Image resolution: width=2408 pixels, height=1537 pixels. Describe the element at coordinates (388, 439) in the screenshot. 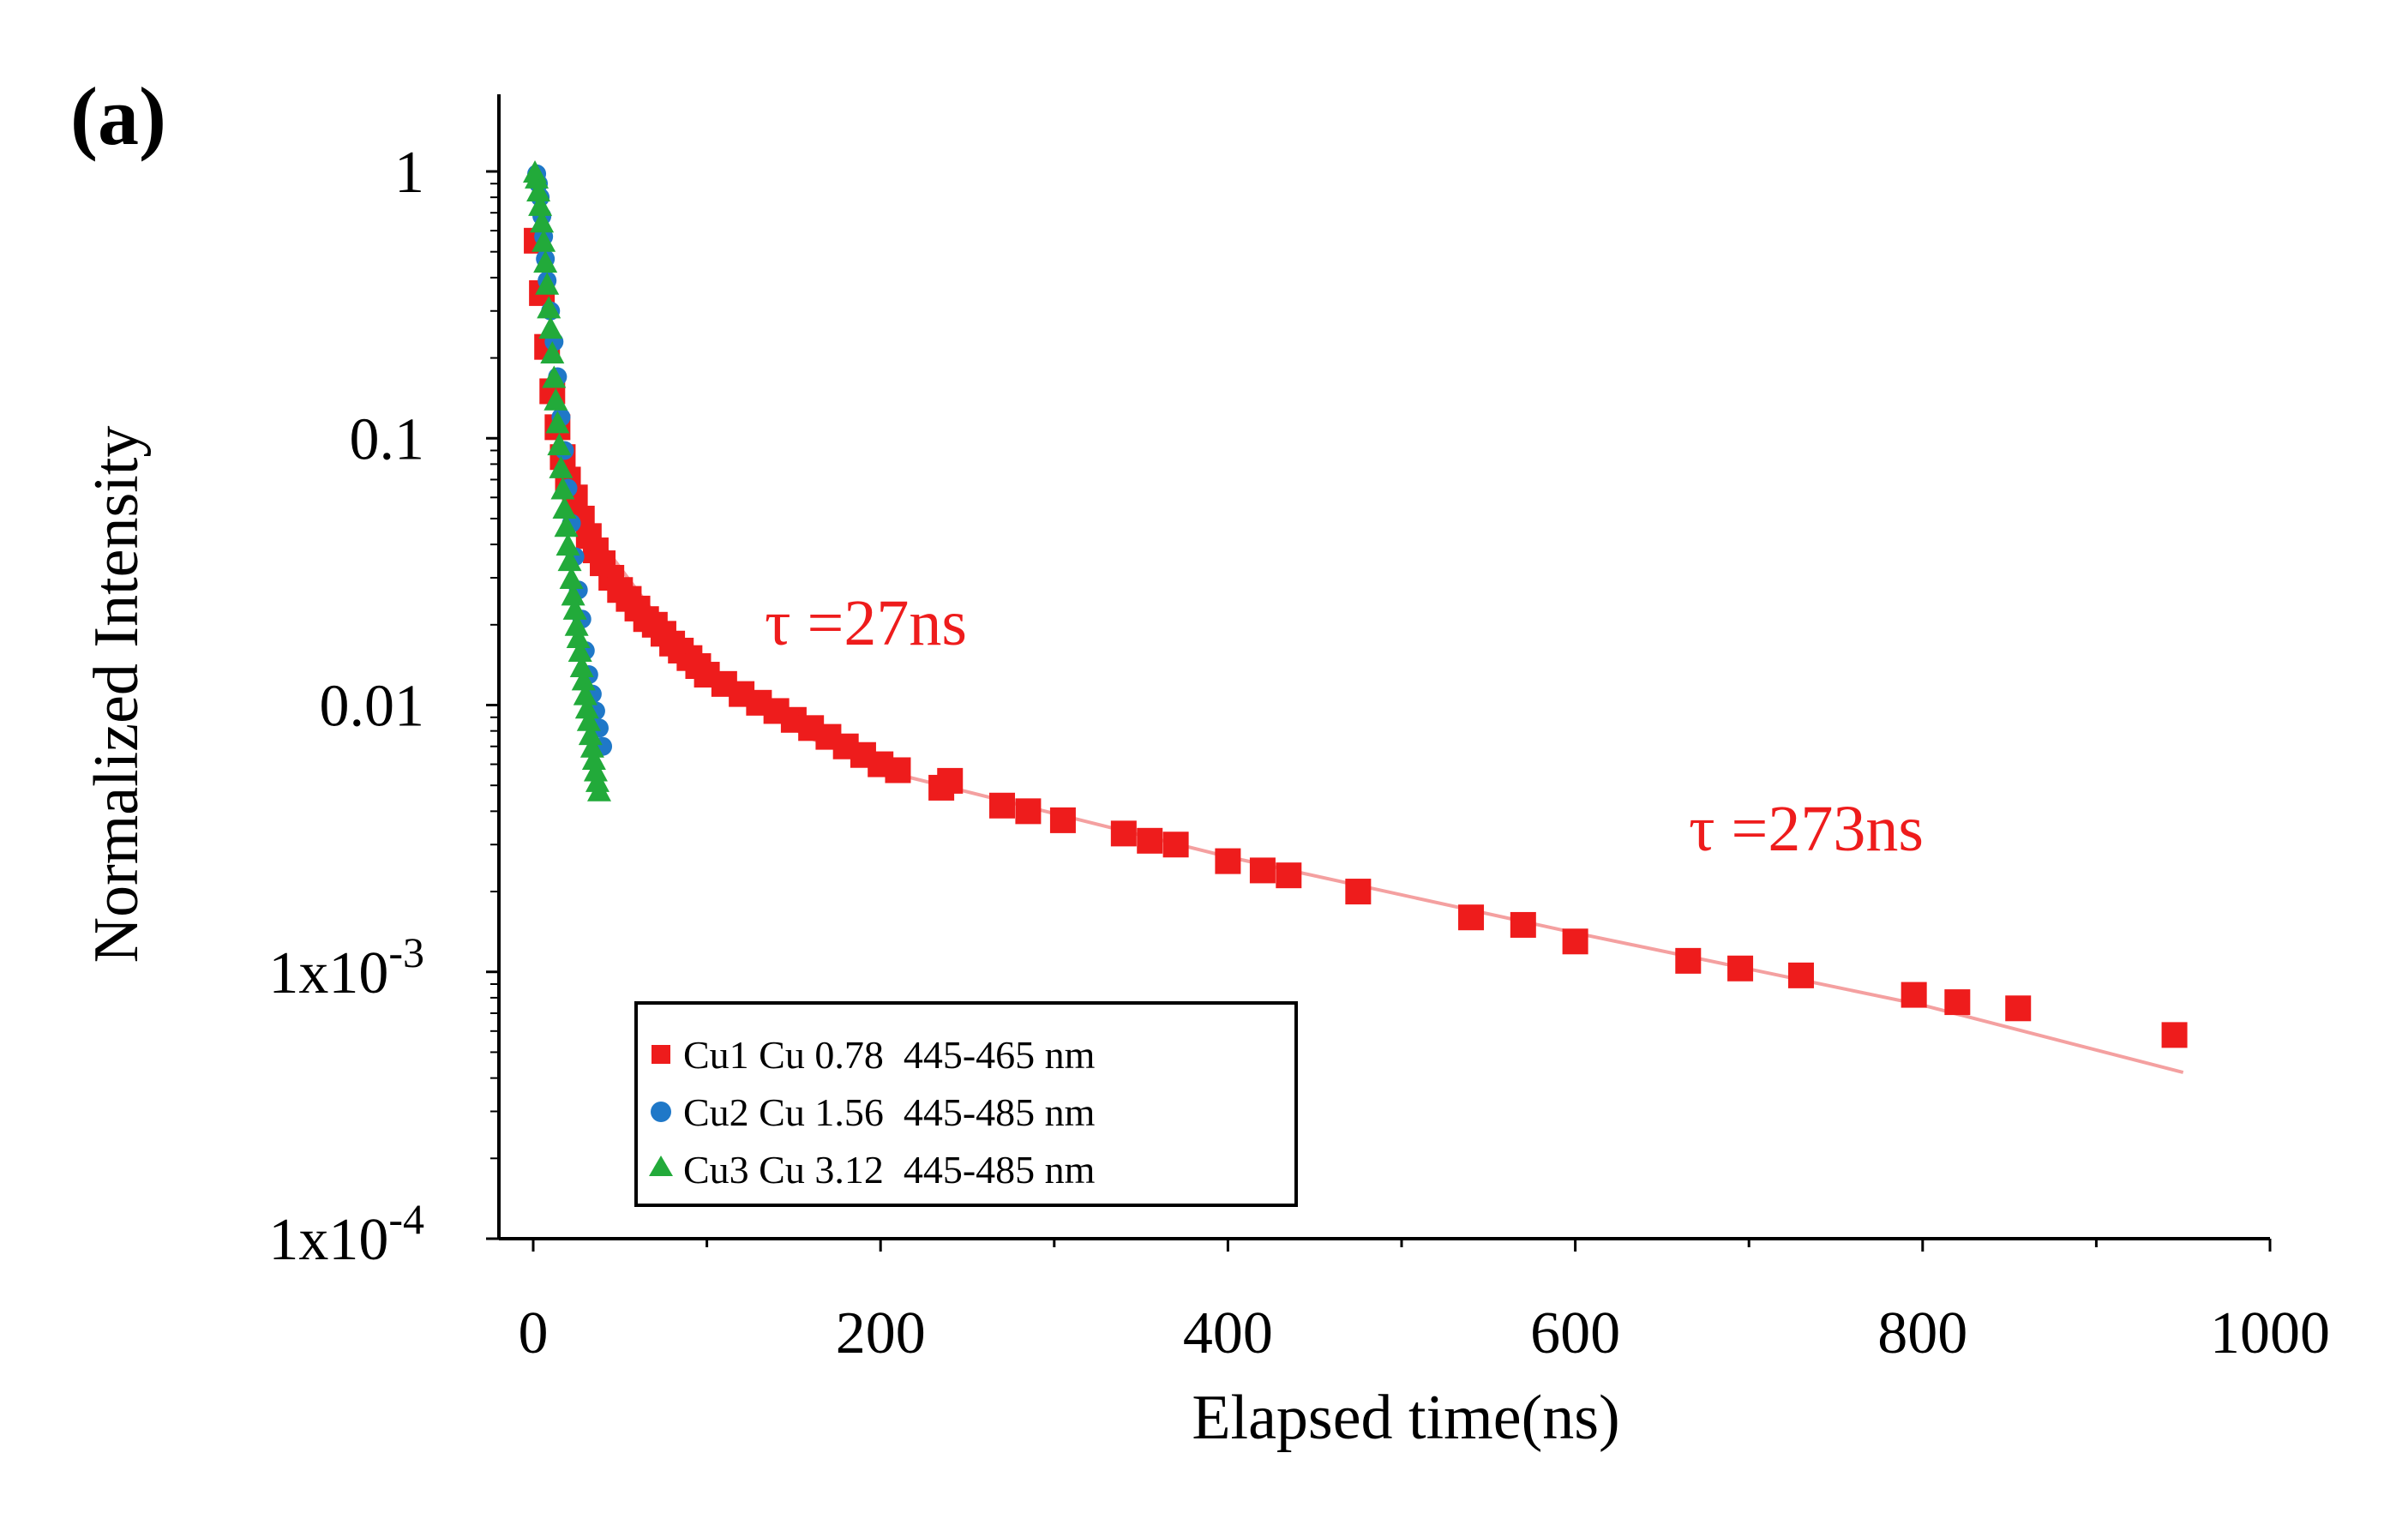

I see `y-tick-label: 0.1` at that location.